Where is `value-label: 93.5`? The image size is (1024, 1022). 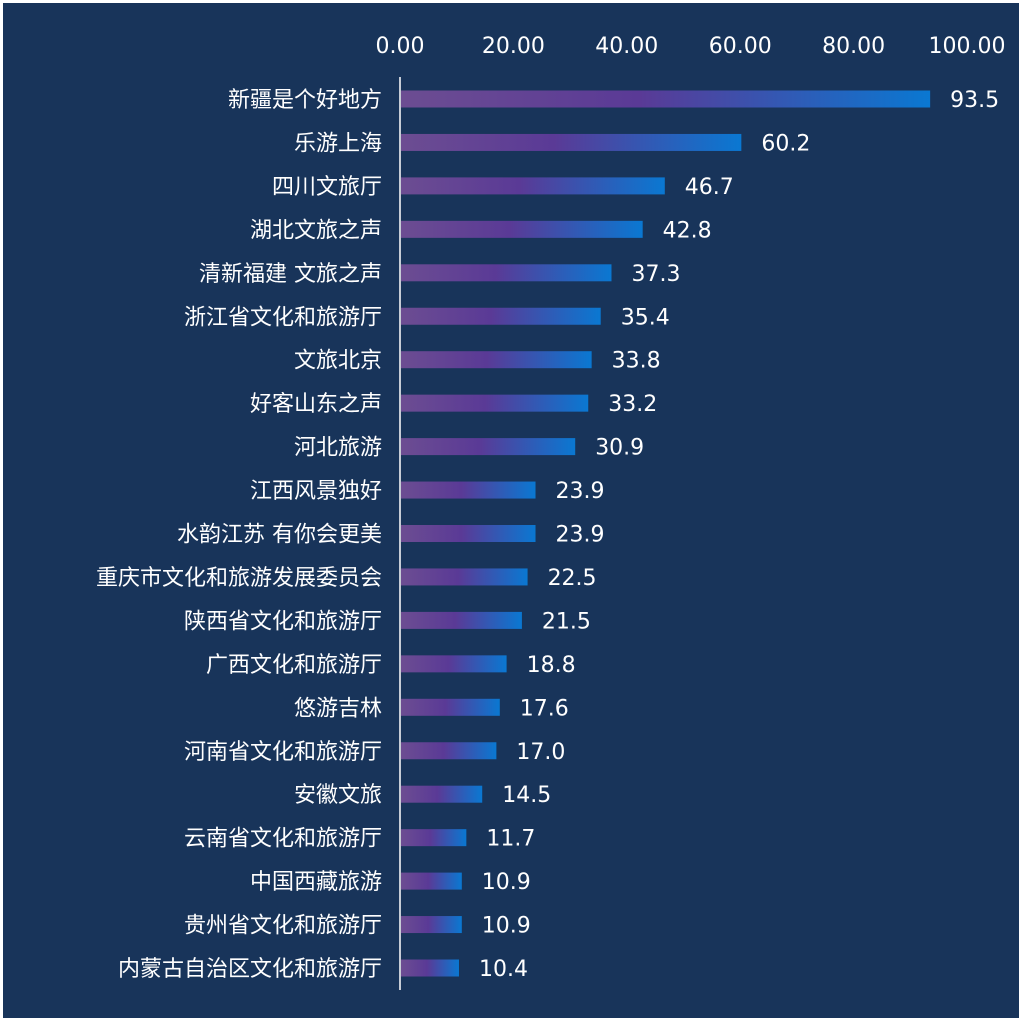
value-label: 93.5 is located at coordinates (974, 100).